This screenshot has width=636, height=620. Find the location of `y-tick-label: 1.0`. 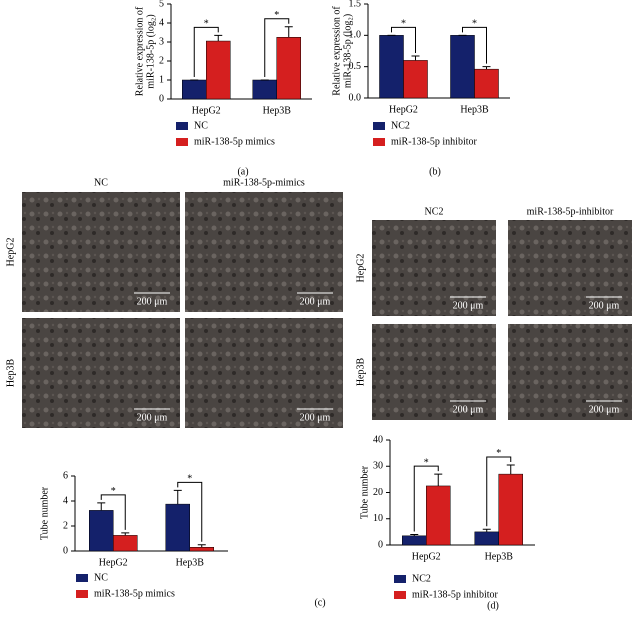

y-tick-label: 1.0 is located at coordinates (355, 35).